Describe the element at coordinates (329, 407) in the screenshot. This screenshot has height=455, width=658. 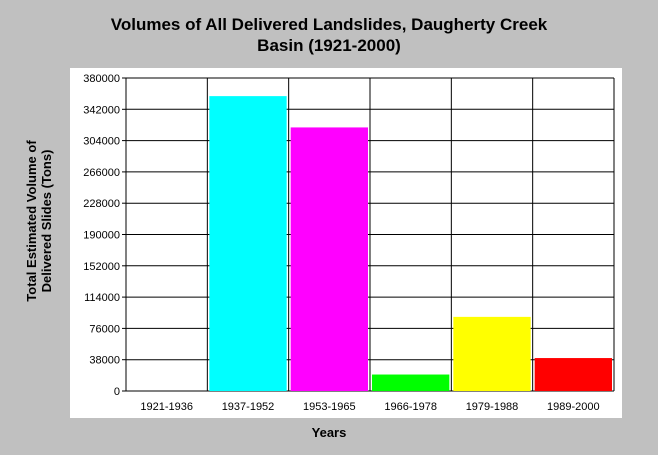
I see `x-tick-label: 1953-1965` at that location.